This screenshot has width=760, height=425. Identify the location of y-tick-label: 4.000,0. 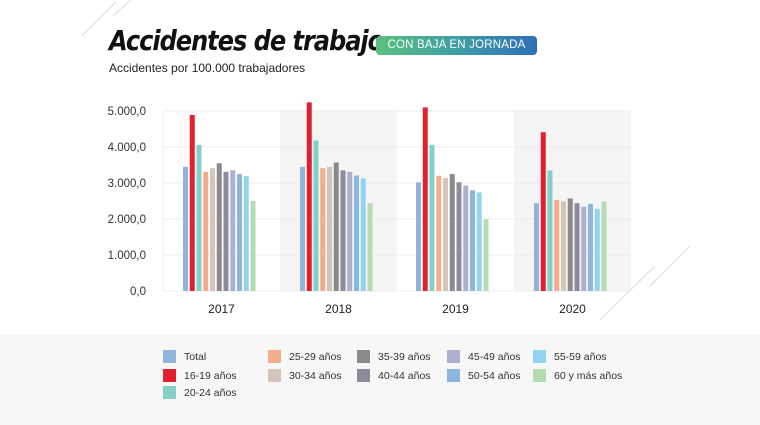
(127, 148).